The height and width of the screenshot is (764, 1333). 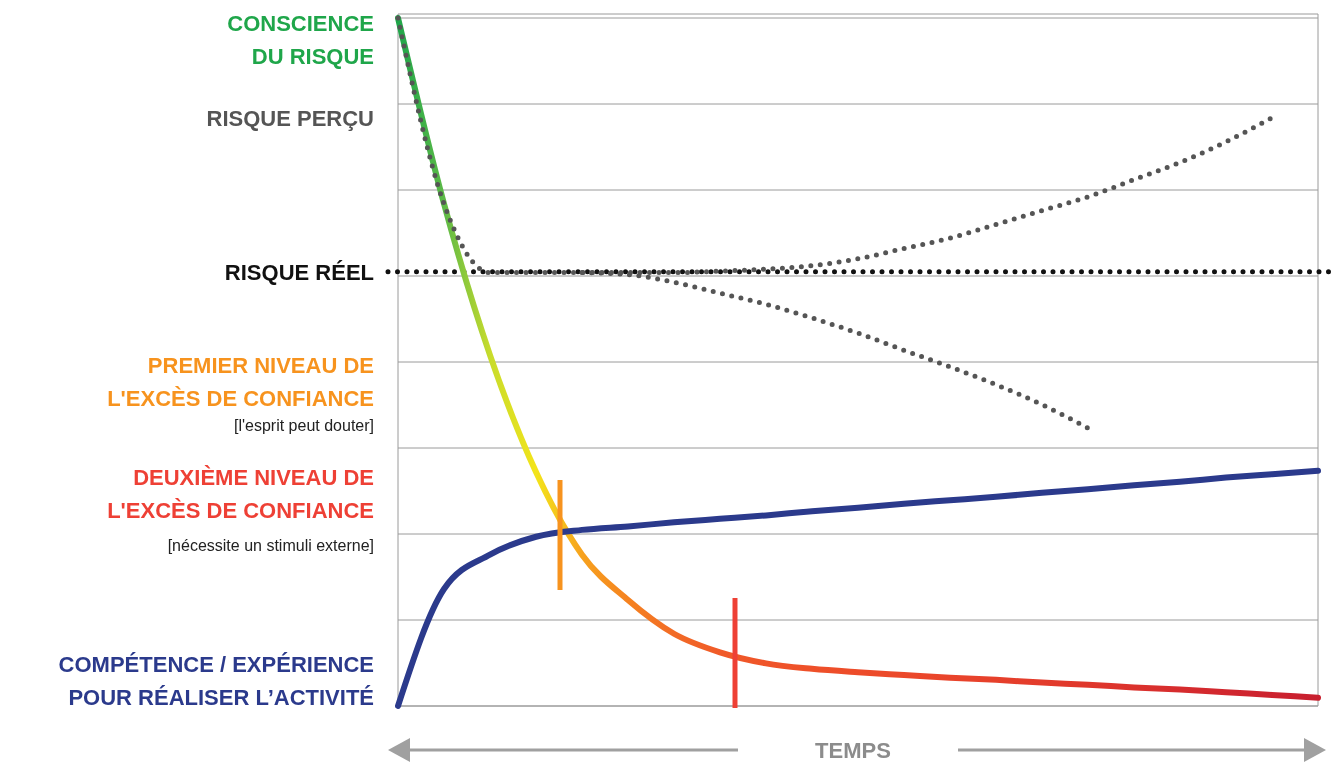 What do you see at coordinates (853, 750) in the screenshot?
I see `x-axis-title: TEMPS` at bounding box center [853, 750].